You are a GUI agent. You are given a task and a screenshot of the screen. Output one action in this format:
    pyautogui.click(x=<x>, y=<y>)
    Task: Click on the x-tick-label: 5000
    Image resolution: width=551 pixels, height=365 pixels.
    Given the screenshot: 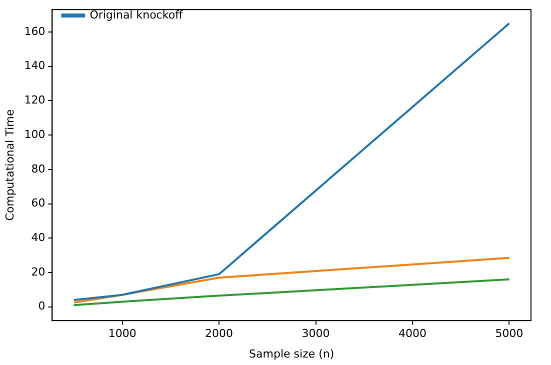 What is the action you would take?
    pyautogui.click(x=509, y=333)
    